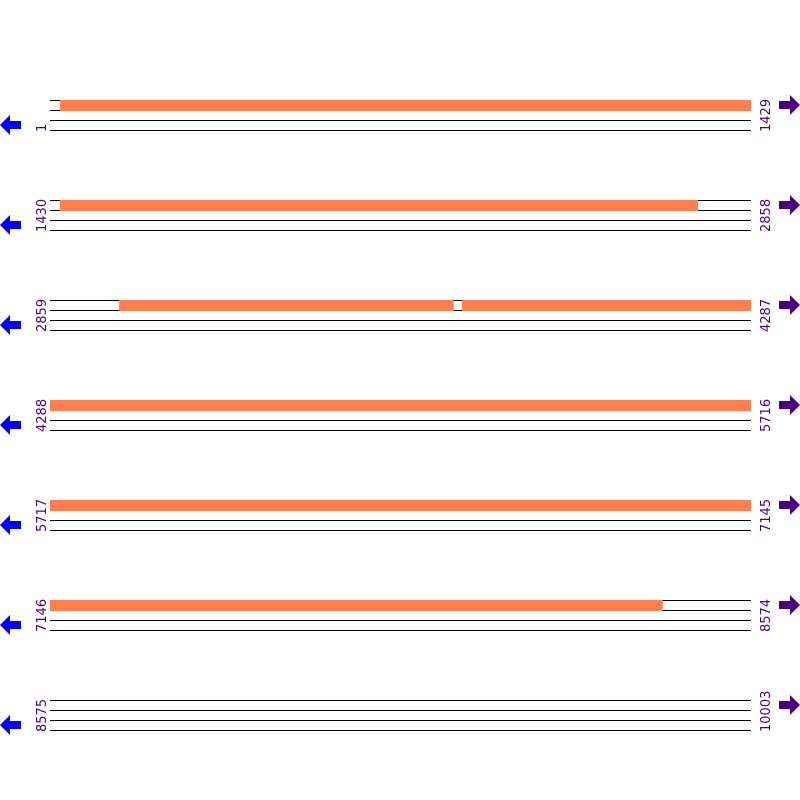  Describe the element at coordinates (42, 315) in the screenshot. I see `row-start-label: 2859` at that location.